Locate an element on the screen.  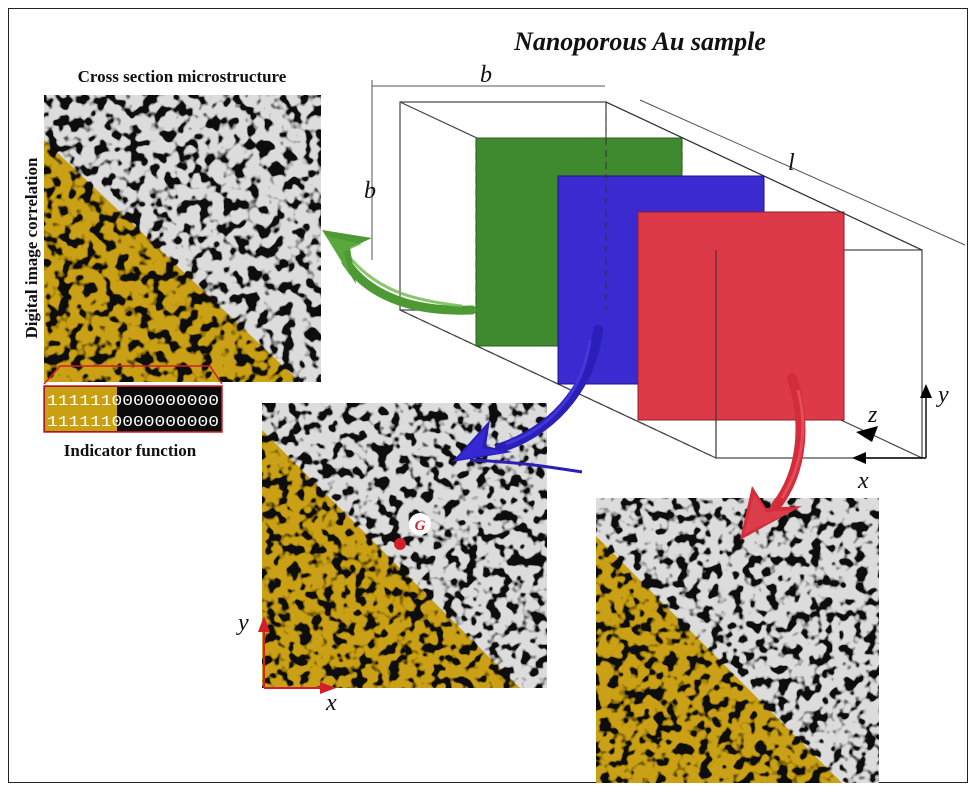
dic-image-middle is located at coordinates (404, 545).